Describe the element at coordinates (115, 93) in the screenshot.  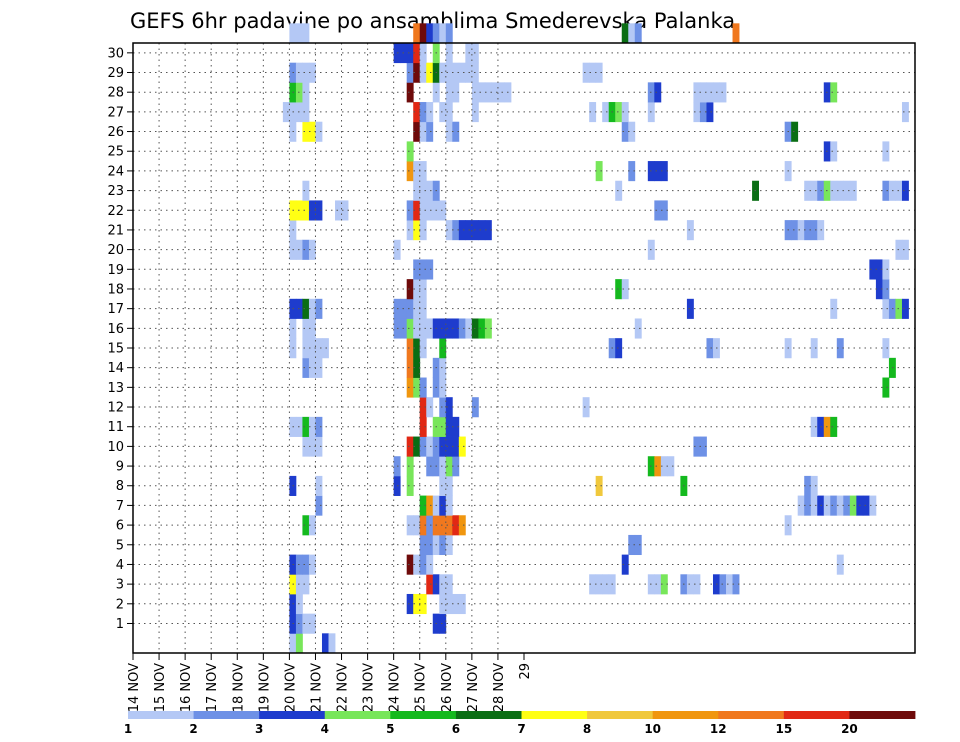
I see `y-tick-label: 28` at that location.